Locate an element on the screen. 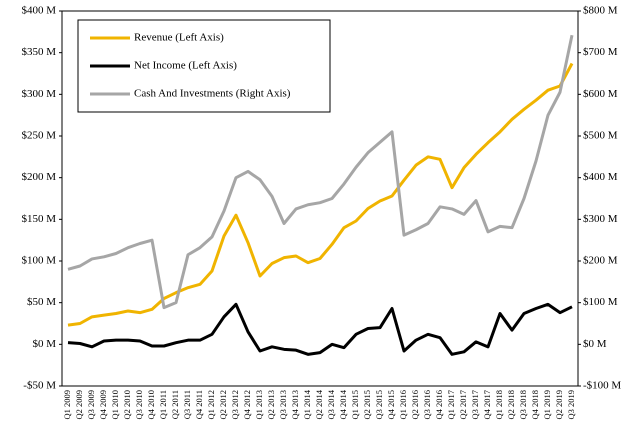 The height and width of the screenshot is (438, 637). x-tick-label: Q1 2015 is located at coordinates (355, 405).